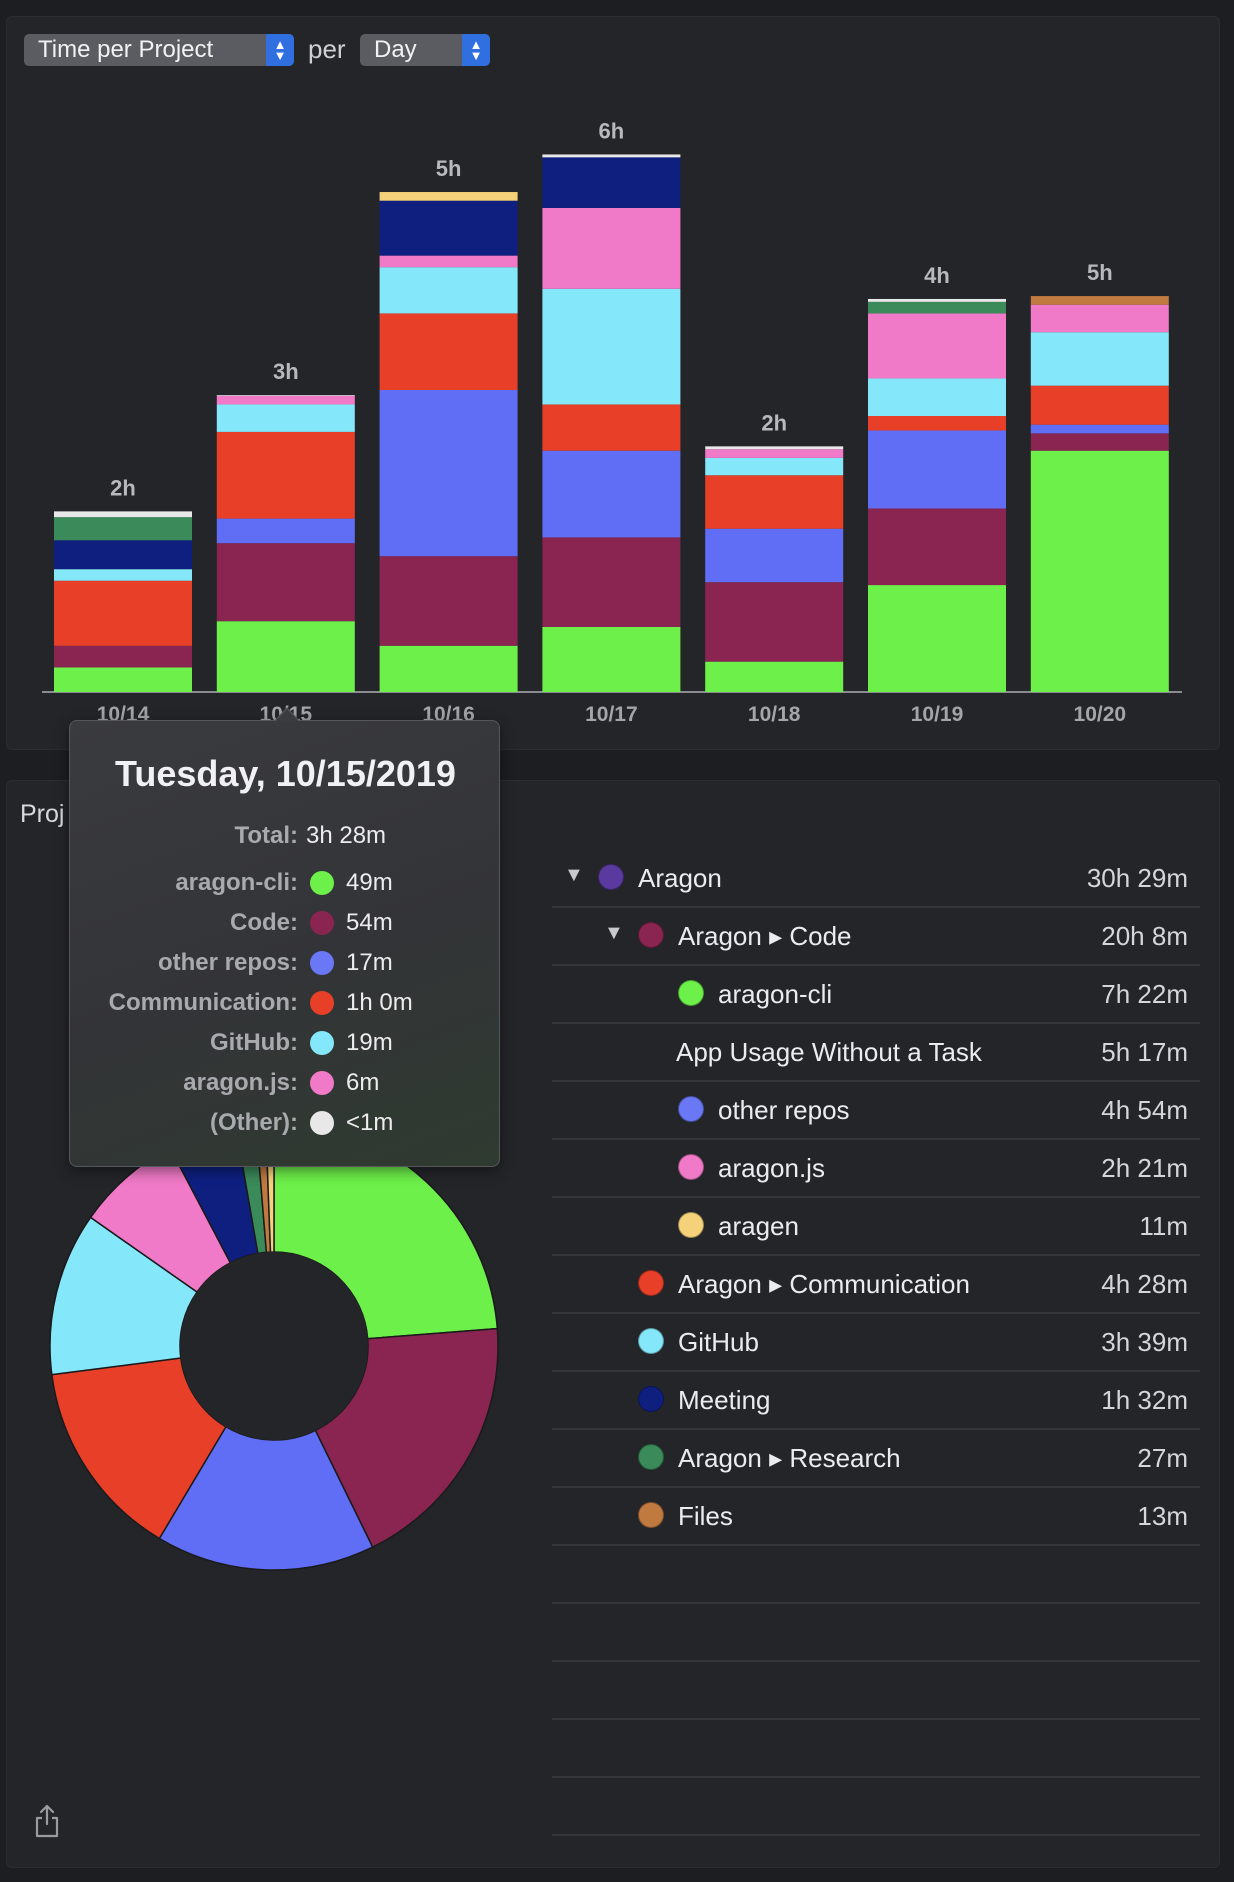 The width and height of the screenshot is (1234, 1882). What do you see at coordinates (937, 275) in the screenshot?
I see `bar-total-label: 4h` at bounding box center [937, 275].